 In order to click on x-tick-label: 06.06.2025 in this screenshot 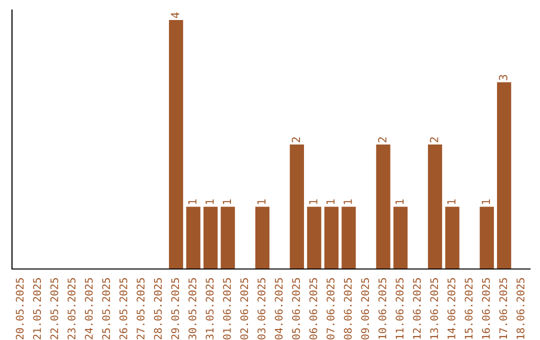, I will do `click(313, 309)`.